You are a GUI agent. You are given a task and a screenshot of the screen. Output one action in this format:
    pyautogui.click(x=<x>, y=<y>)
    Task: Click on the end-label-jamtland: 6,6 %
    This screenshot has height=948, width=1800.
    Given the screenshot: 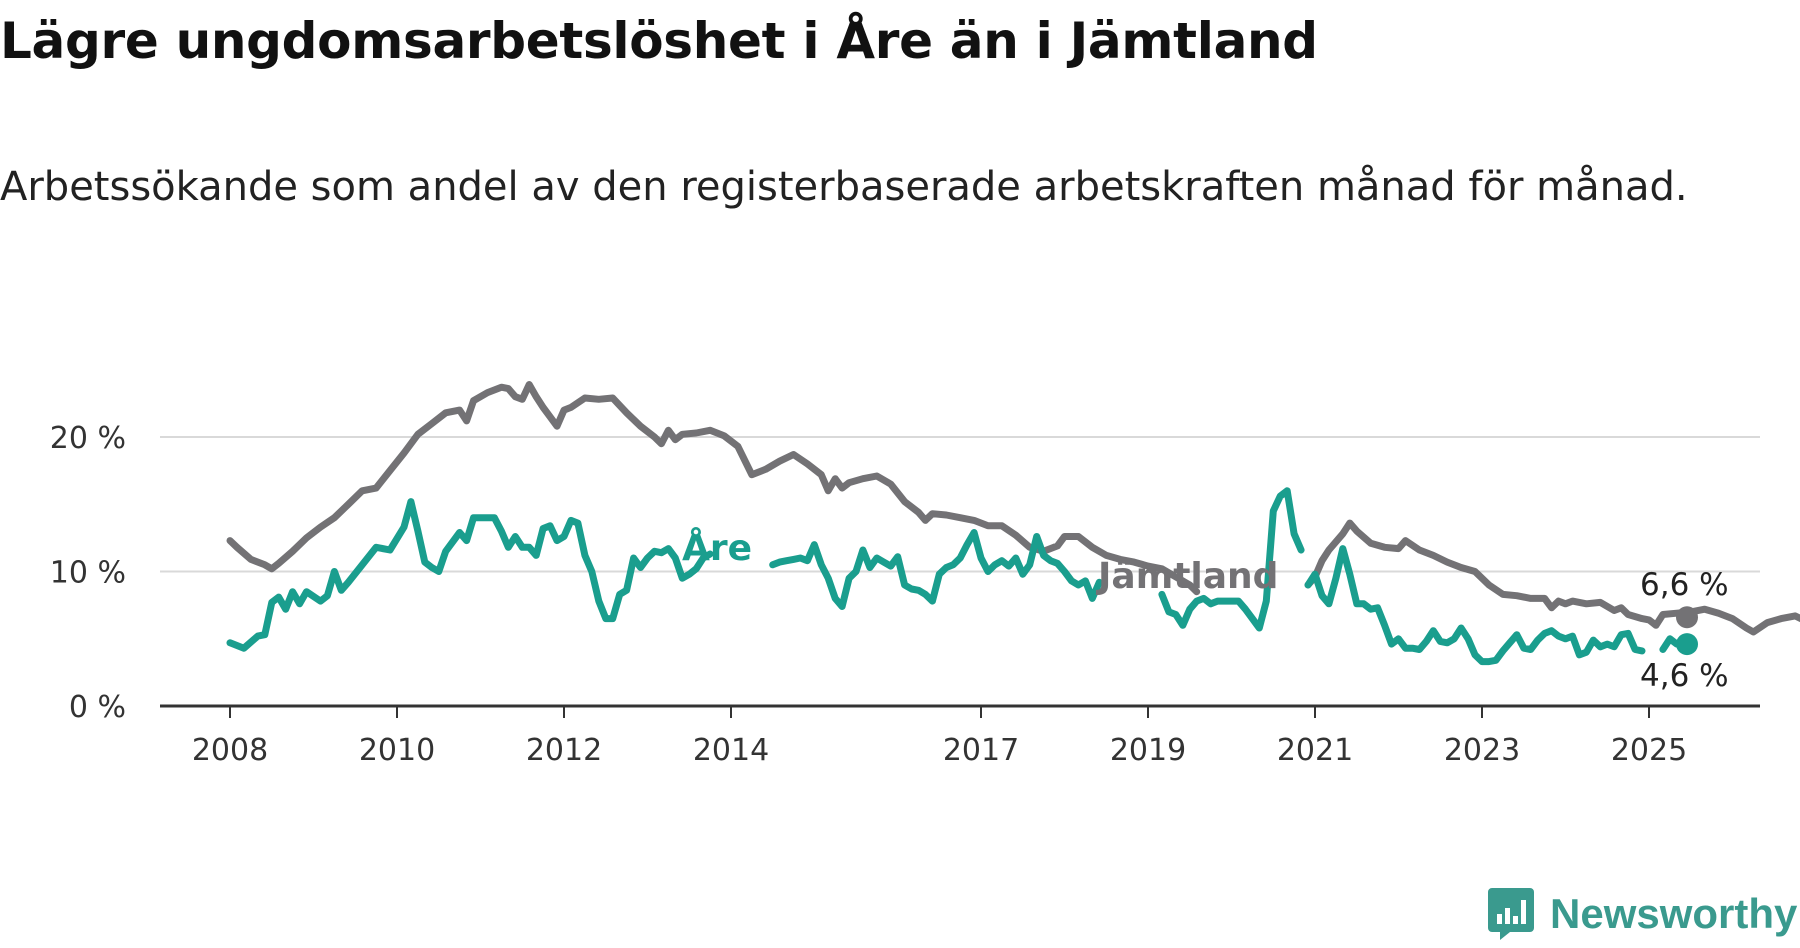 What is the action you would take?
    pyautogui.click(x=1684, y=585)
    